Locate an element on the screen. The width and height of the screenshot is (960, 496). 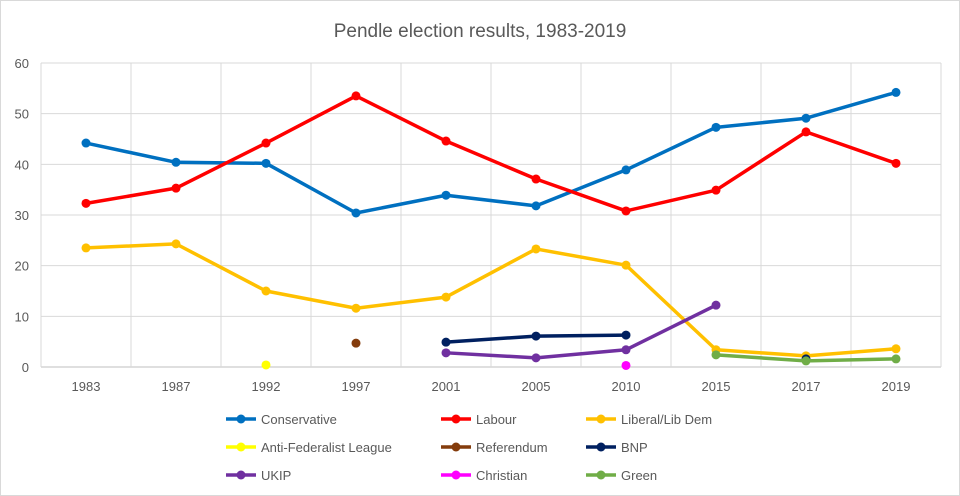
x-tick-label: 2005 is located at coordinates (536, 386).